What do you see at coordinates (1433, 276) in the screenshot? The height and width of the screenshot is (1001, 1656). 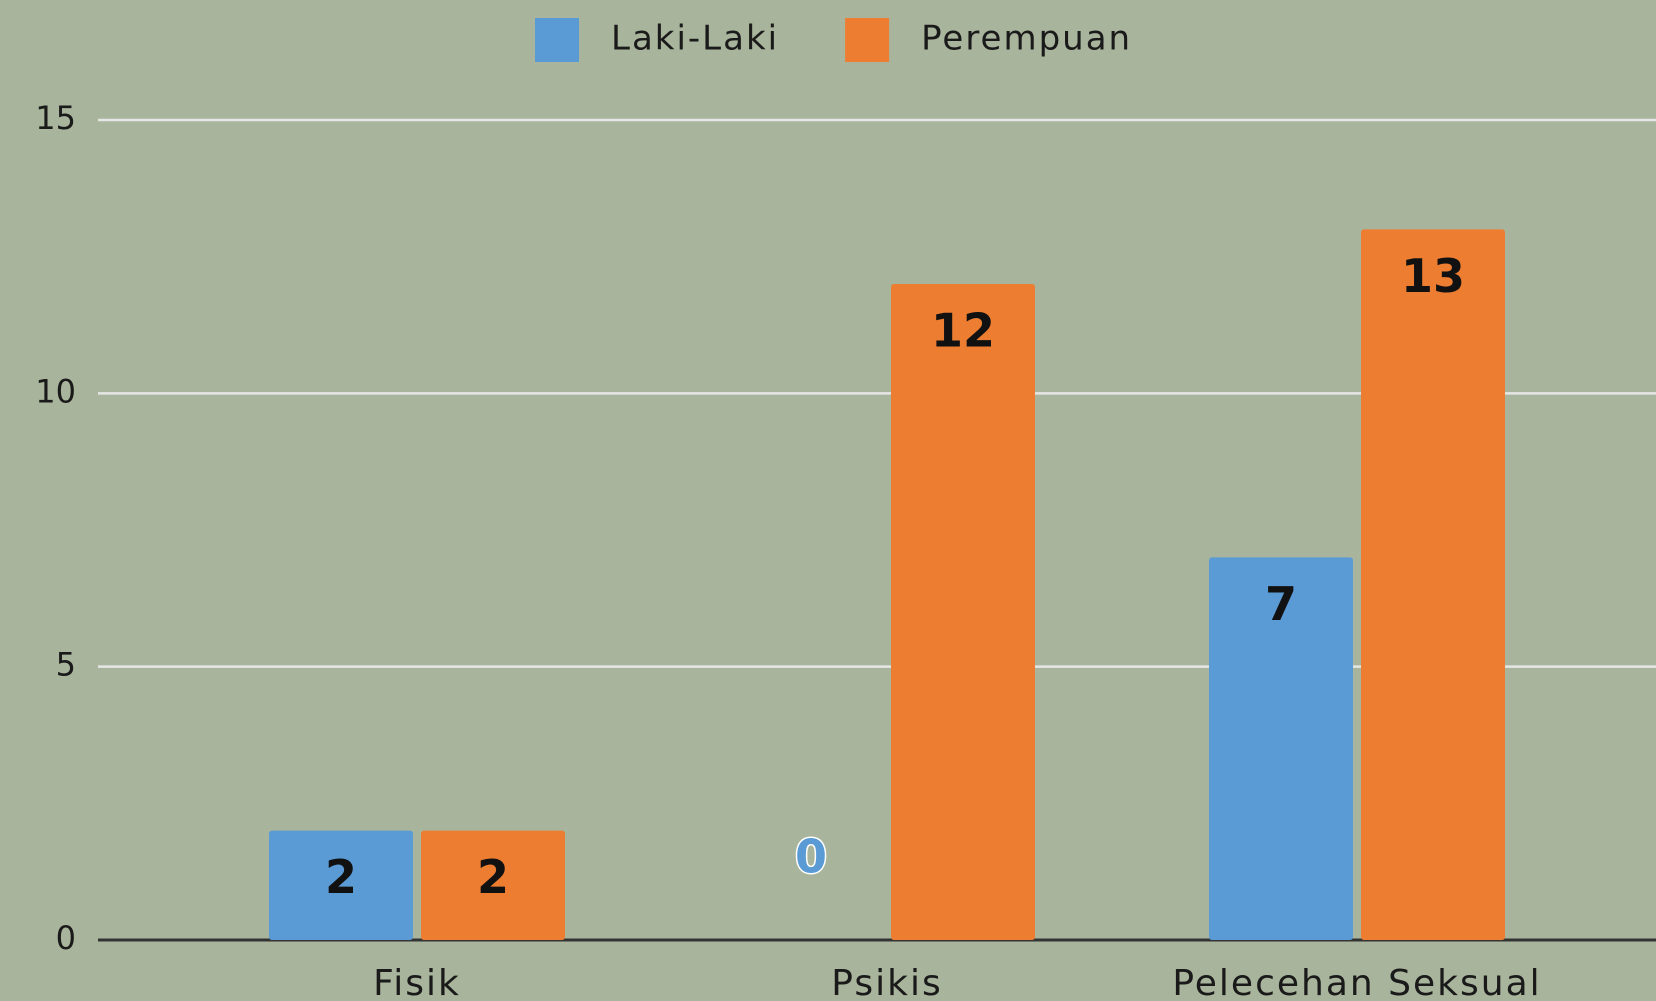 I see `data-label: 13` at bounding box center [1433, 276].